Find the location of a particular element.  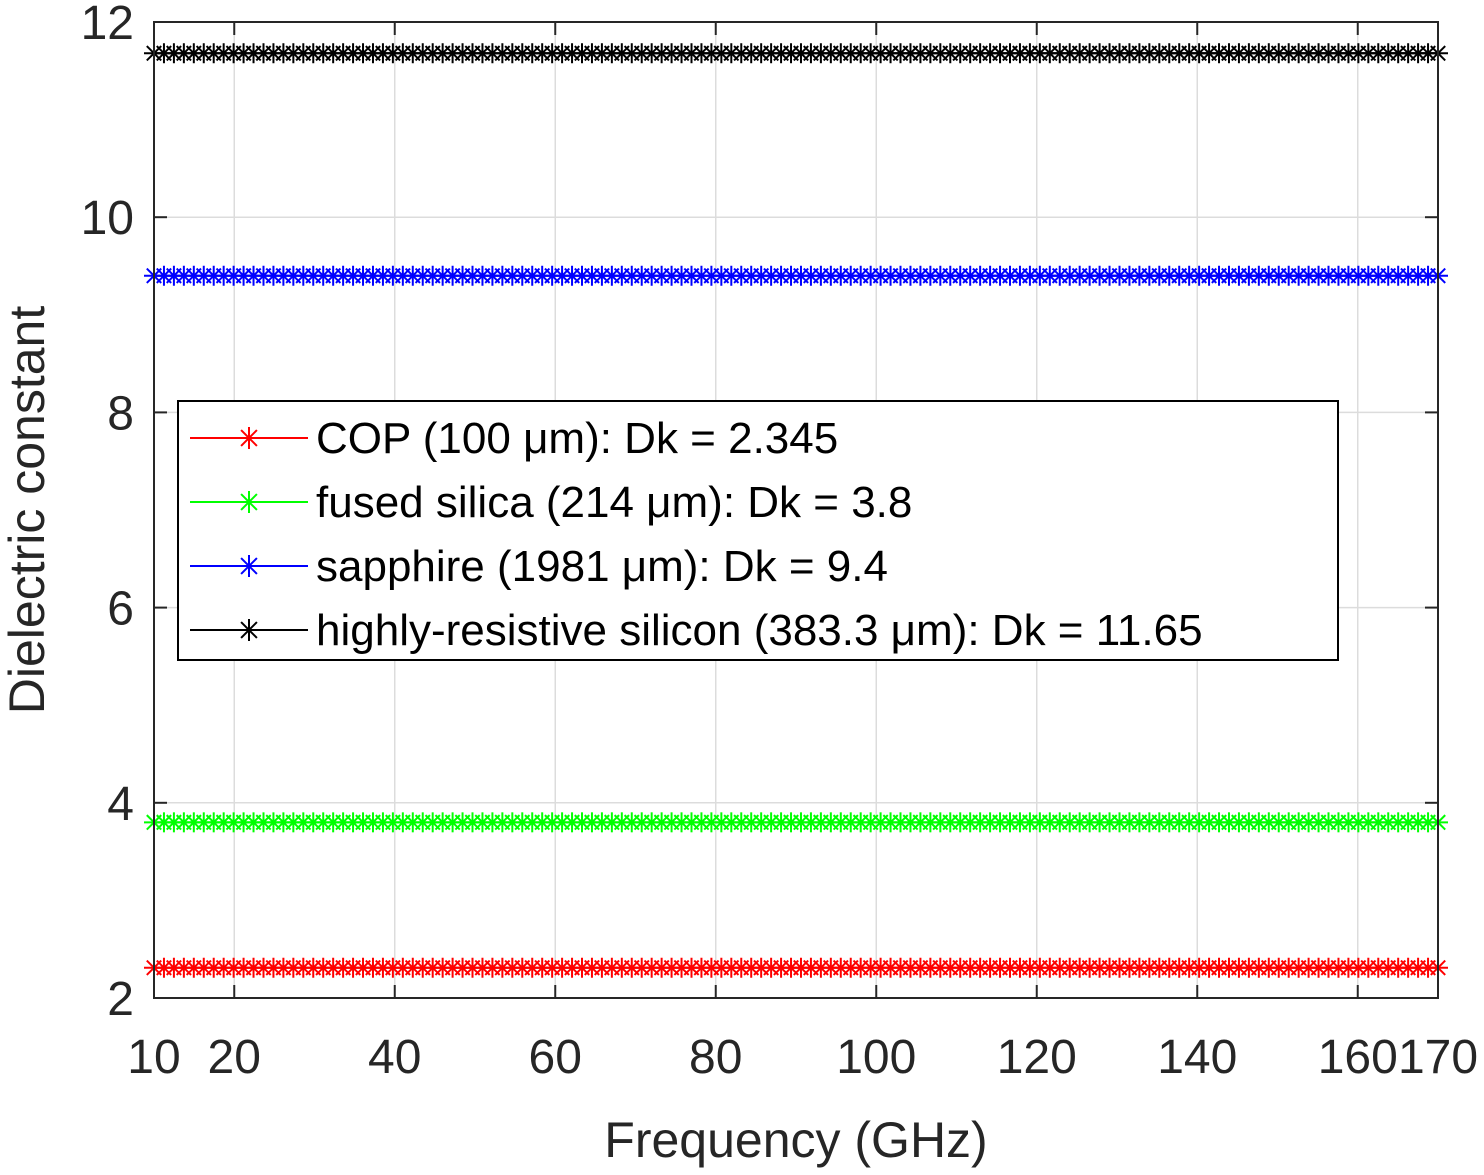

x-axis-label: Frequency (GHz) is located at coordinates (795, 1140).